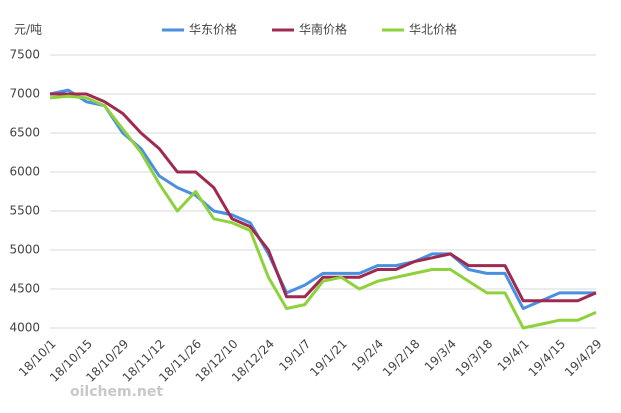 The height and width of the screenshot is (413, 621). What do you see at coordinates (24, 289) in the screenshot?
I see `y-tick-label: 4500` at bounding box center [24, 289].